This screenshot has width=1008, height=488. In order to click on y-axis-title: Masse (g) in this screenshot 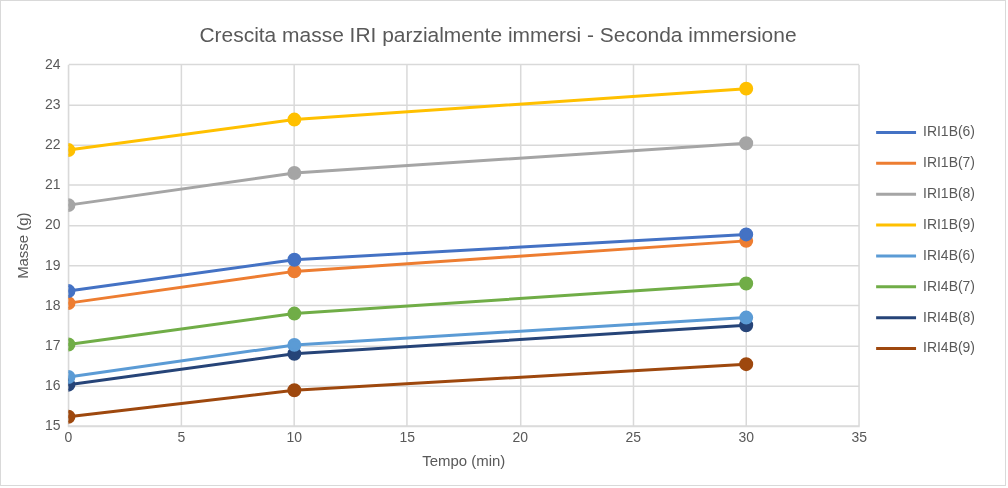, I will do `click(23, 245)`.